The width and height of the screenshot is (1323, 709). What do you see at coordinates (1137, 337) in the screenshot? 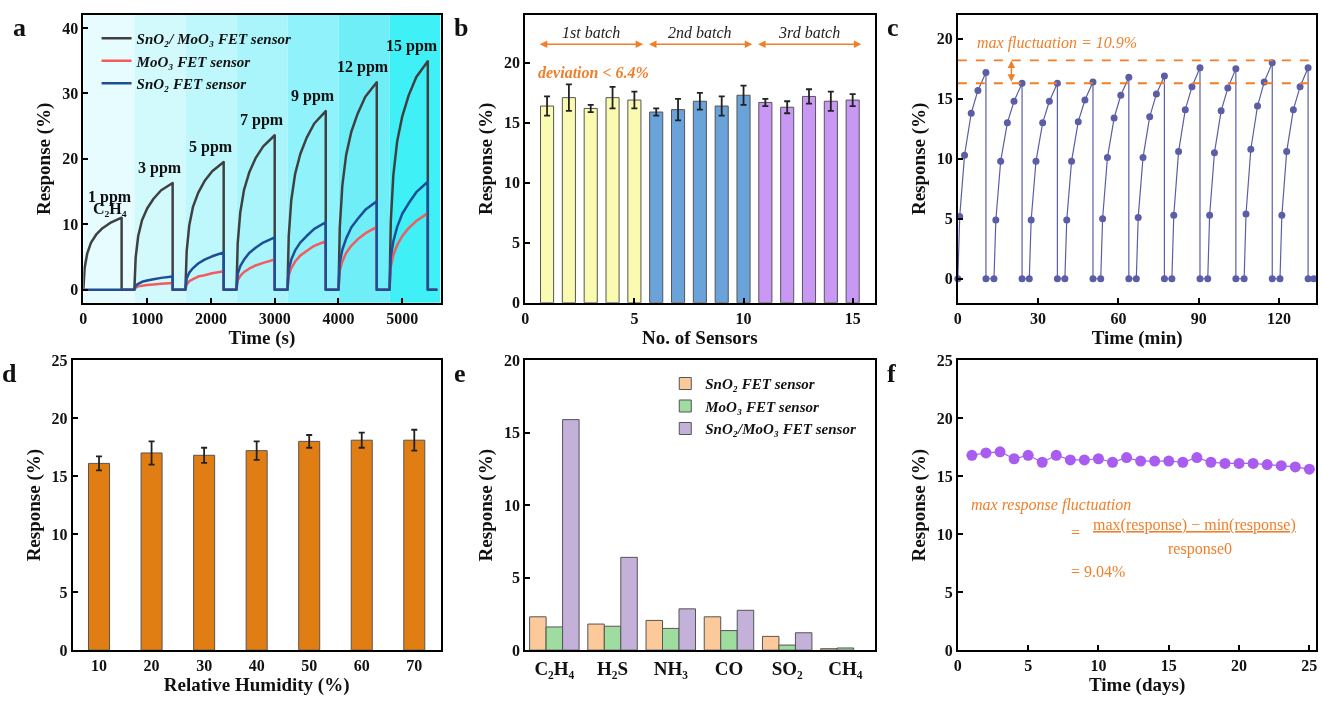
I see `x-axis-title: Time (min)` at bounding box center [1137, 337].